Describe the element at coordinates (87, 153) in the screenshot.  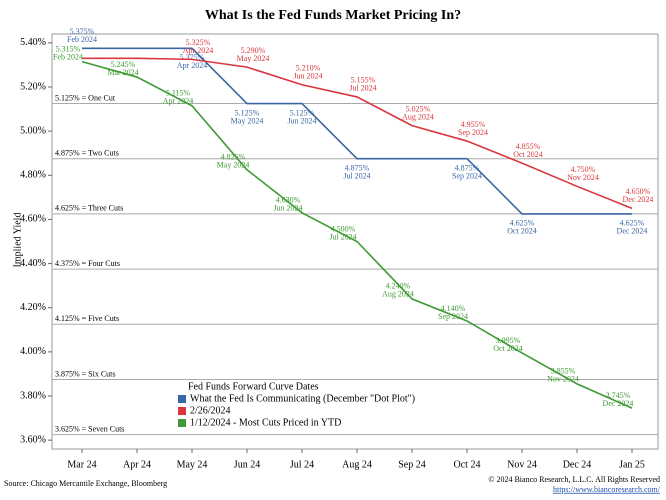
I see `reference-label: 4.875% = Two Cuts` at that location.